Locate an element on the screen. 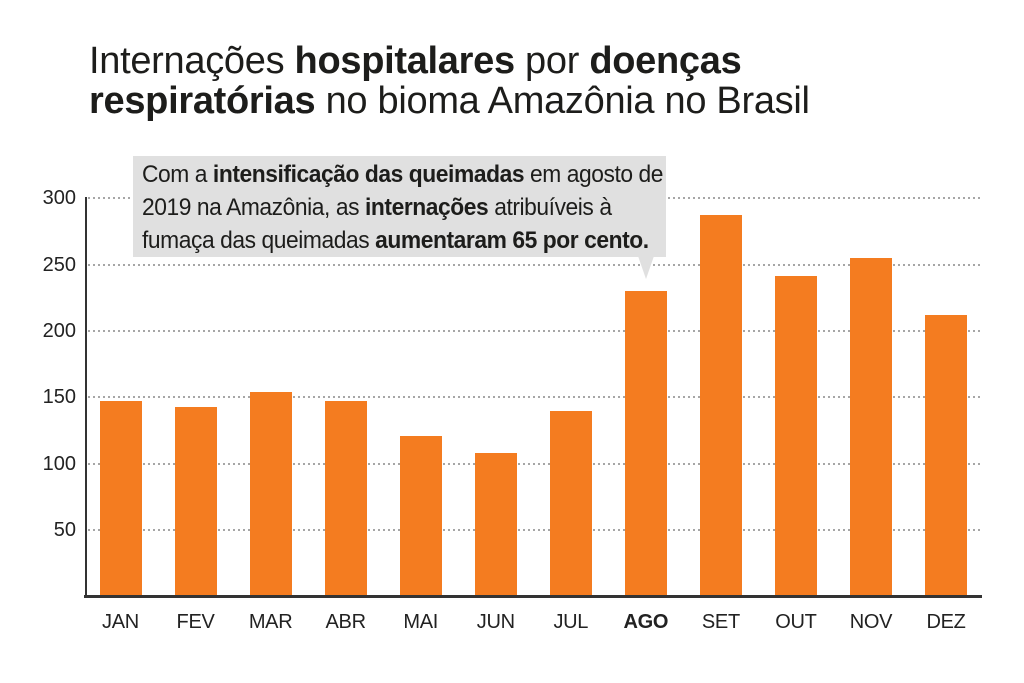 Image resolution: width=1024 pixels, height=683 pixels. x-tick-label-fev: FEV is located at coordinates (195, 622).